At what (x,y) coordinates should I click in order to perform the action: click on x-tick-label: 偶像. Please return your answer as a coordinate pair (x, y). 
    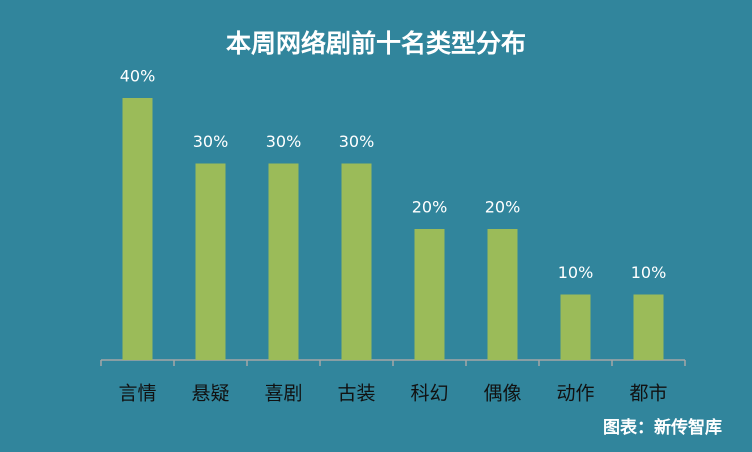
    Looking at the image, I should click on (502, 394).